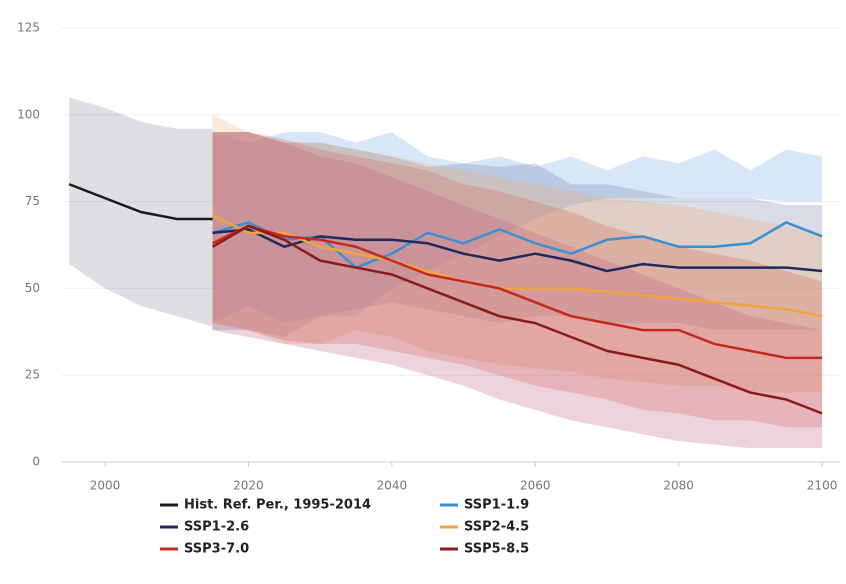 The image size is (846, 584). What do you see at coordinates (105, 486) in the screenshot?
I see `x-tick-label: 2000` at bounding box center [105, 486].